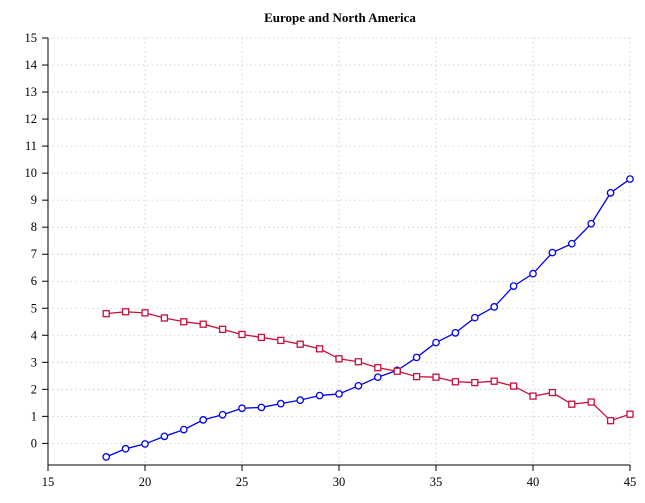  Describe the element at coordinates (34, 389) in the screenshot. I see `y-tick-label: 2` at that location.